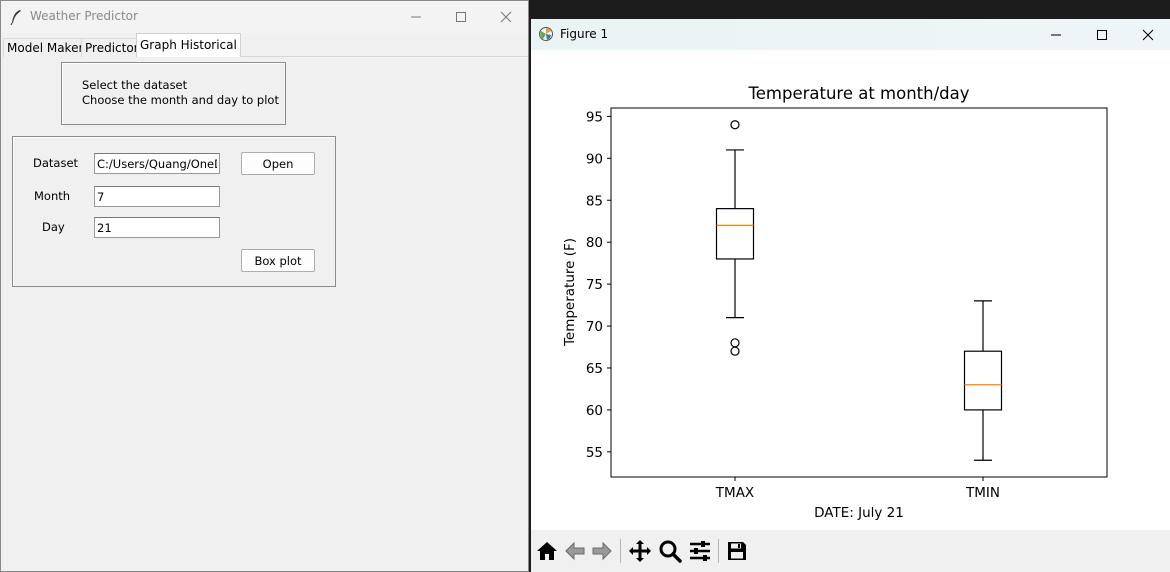  What do you see at coordinates (584, 34) in the screenshot?
I see `figure-title: Figure 1` at bounding box center [584, 34].